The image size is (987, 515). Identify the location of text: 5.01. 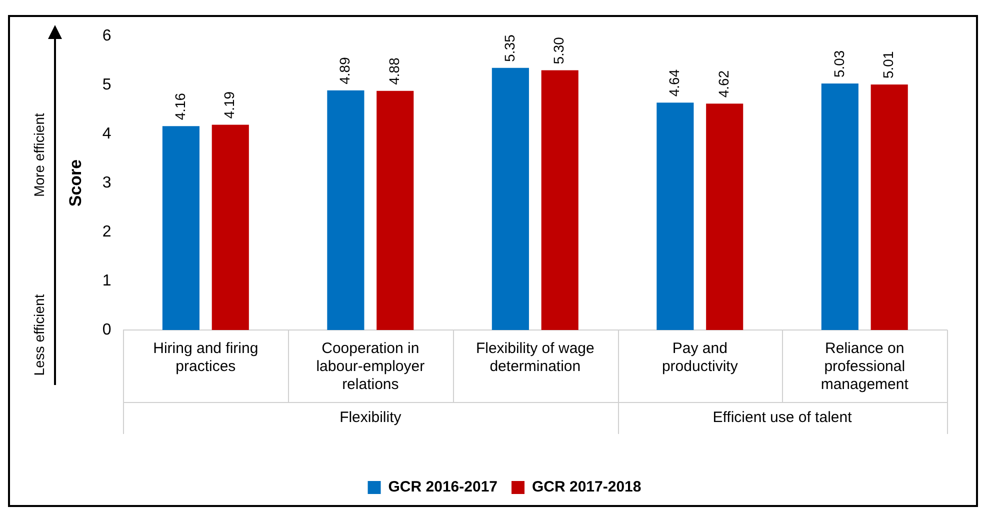
(888, 65).